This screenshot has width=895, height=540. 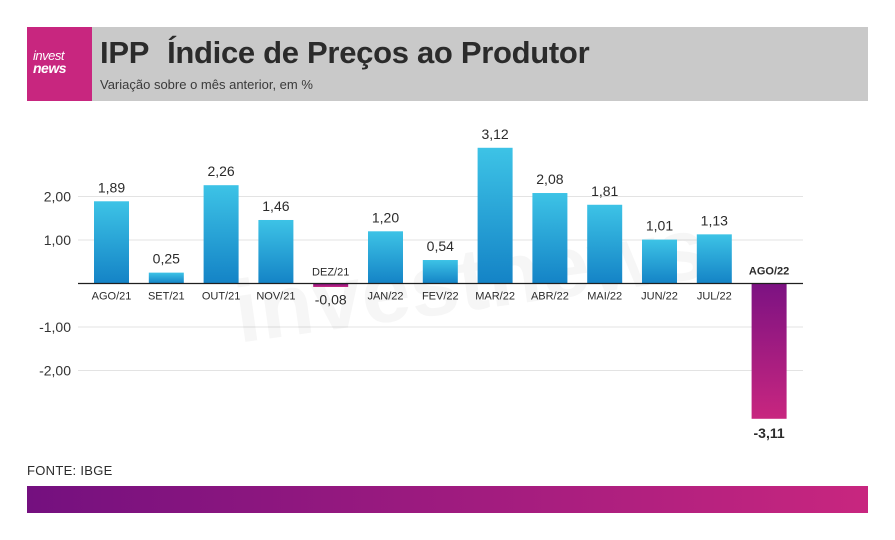 I want to click on page-title: IPP Índice de Preços ao Produtor, so click(x=345, y=53).